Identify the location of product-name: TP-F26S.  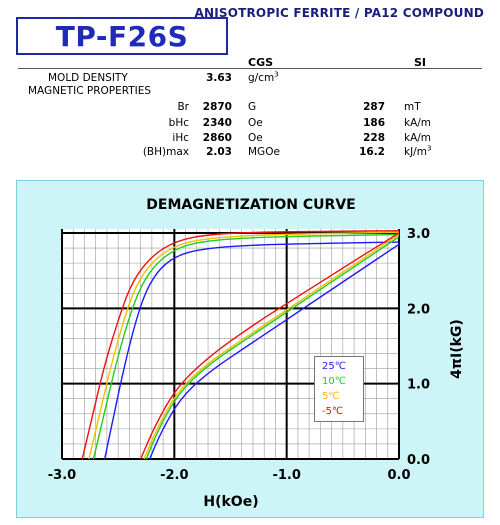
(122, 36).